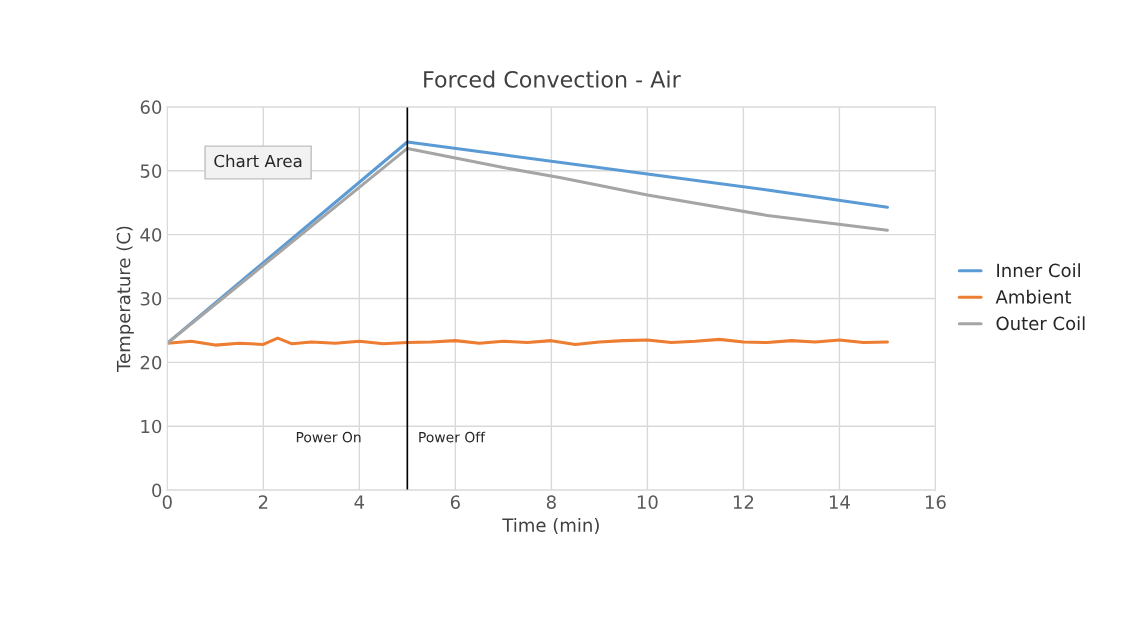 The image size is (1138, 618). What do you see at coordinates (258, 161) in the screenshot?
I see `annotation: Chart Area` at bounding box center [258, 161].